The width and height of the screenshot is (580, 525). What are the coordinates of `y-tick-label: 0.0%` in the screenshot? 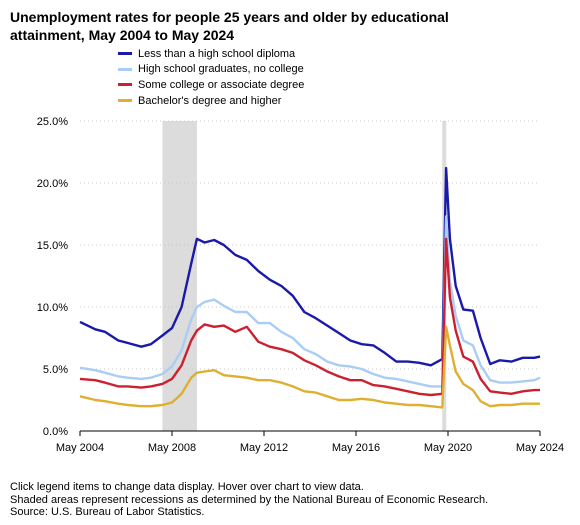 It's located at (55, 432).